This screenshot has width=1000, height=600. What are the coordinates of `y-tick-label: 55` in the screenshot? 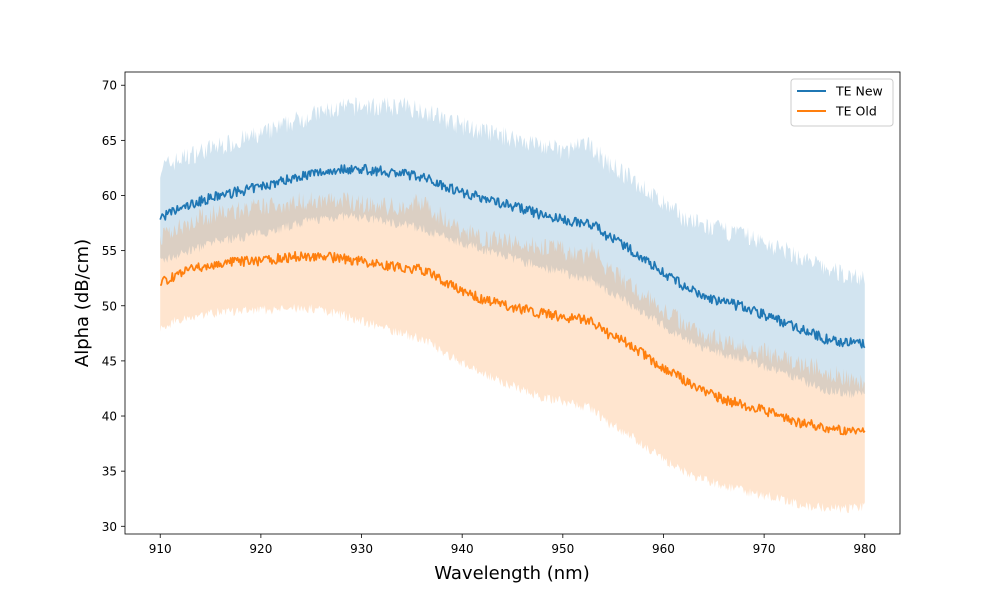 It's located at (109, 251).